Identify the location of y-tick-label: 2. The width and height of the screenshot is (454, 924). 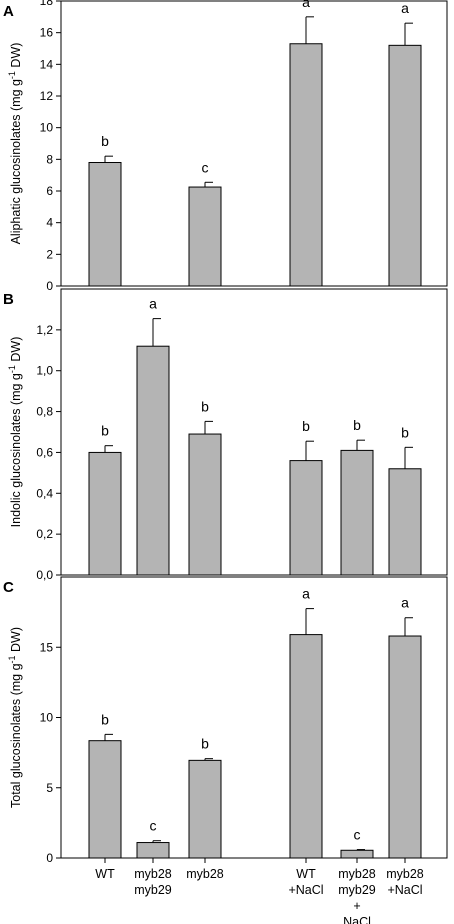
(49, 254).